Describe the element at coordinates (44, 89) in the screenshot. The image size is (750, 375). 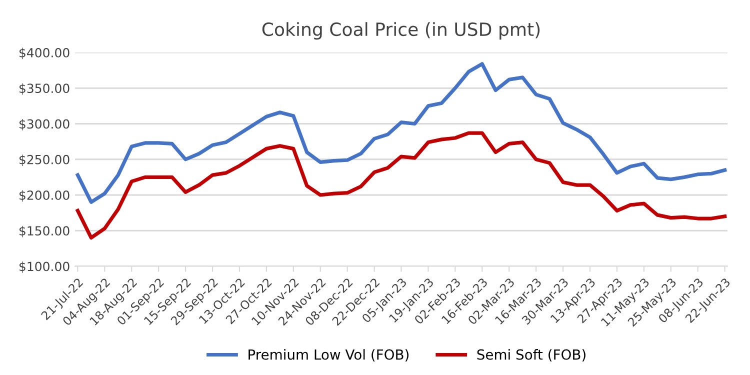
I see `y-tick-label: $350.00` at that location.